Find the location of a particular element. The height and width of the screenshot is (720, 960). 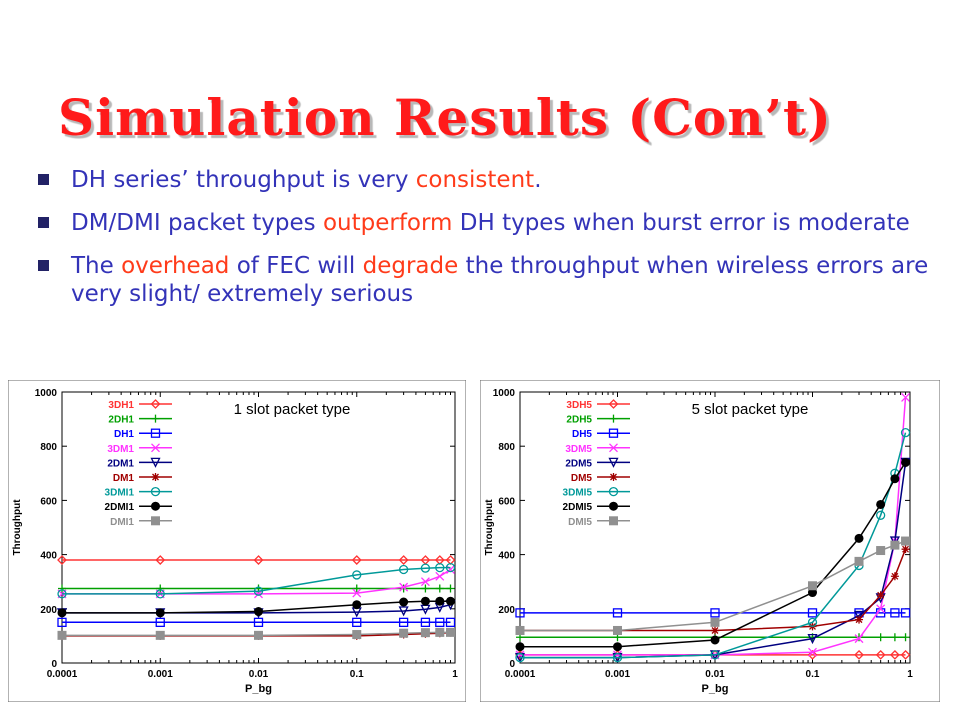

series-DMI1 is located at coordinates (256, 633).